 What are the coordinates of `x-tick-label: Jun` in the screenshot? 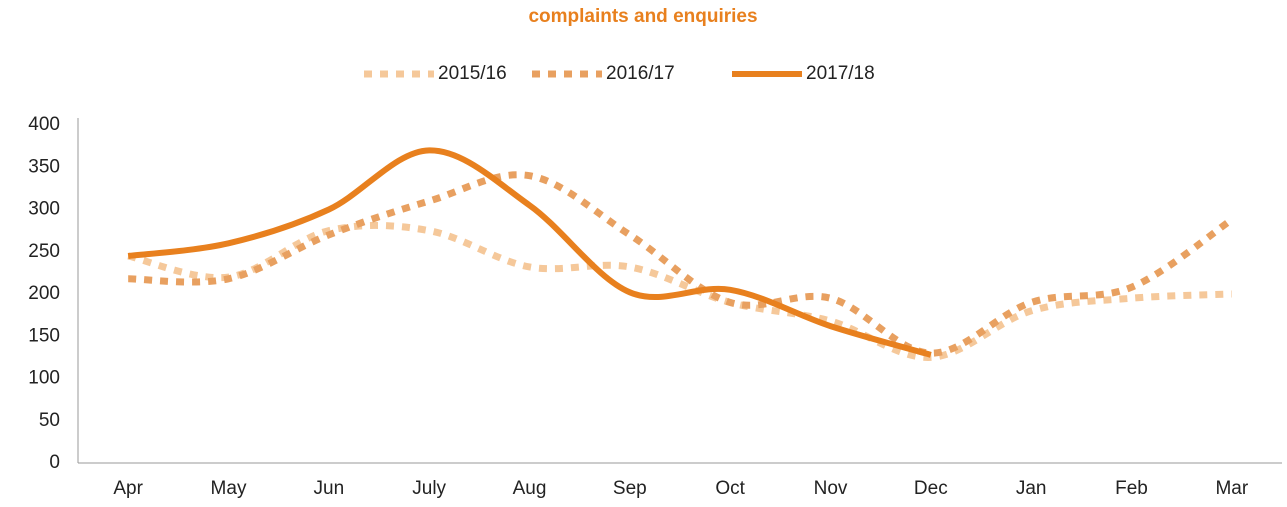 It's located at (329, 488).